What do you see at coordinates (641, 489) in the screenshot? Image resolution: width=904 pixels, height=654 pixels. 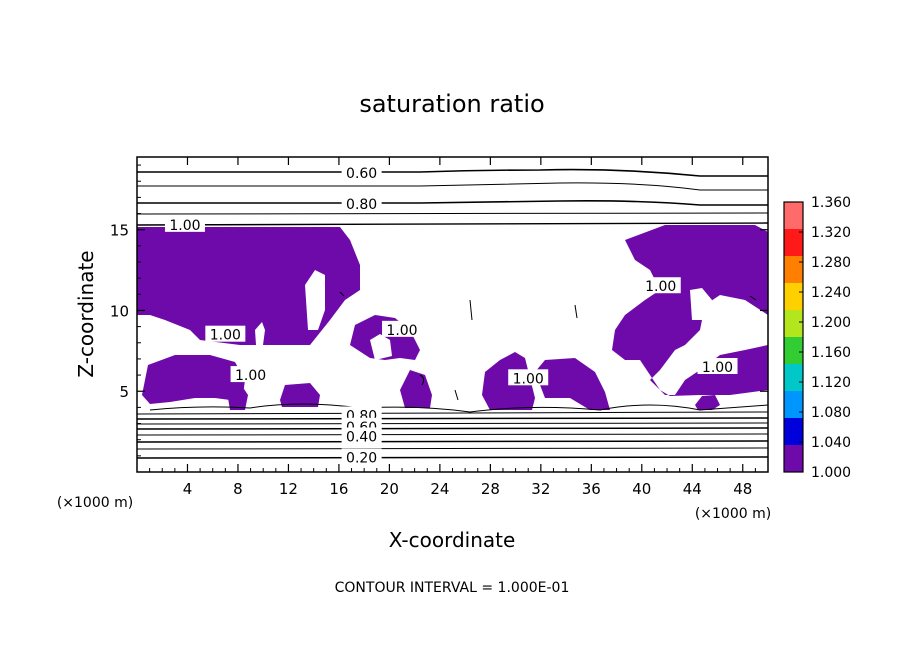 I see `x-tick-label: 40` at bounding box center [641, 489].